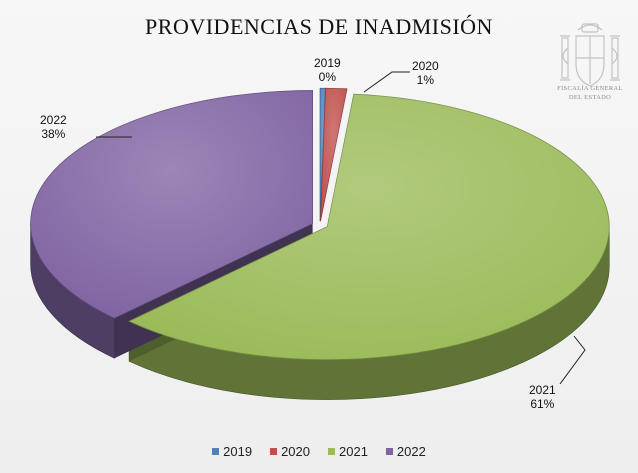  Describe the element at coordinates (331, 451) in the screenshot. I see `legend-swatch-2021` at that location.